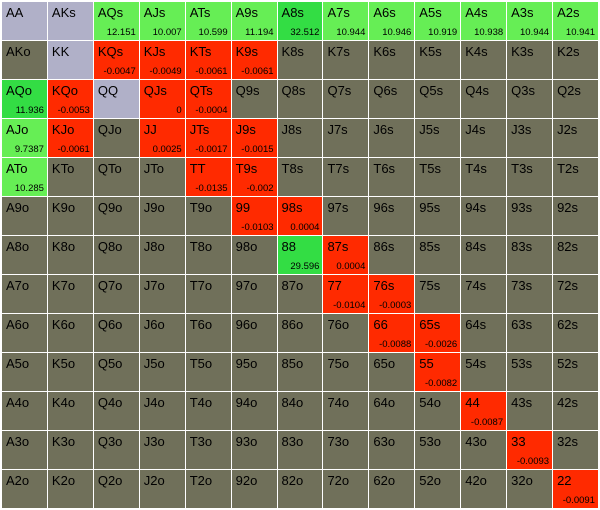 This screenshot has height=510, width=600. I want to click on hand-cell: 85o, so click(300, 372).